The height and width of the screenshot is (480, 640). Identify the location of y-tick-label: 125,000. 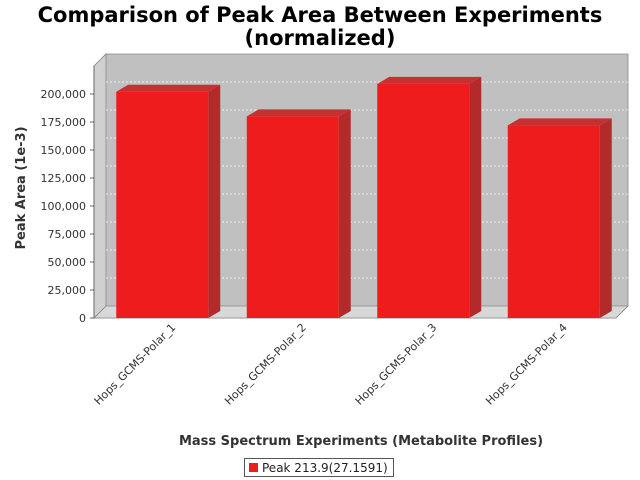
(64, 178).